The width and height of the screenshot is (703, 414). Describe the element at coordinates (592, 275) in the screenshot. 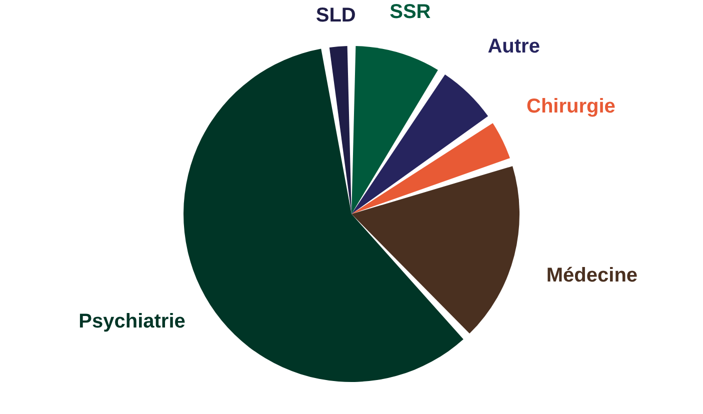

I see `slice-label: Médecine` at that location.